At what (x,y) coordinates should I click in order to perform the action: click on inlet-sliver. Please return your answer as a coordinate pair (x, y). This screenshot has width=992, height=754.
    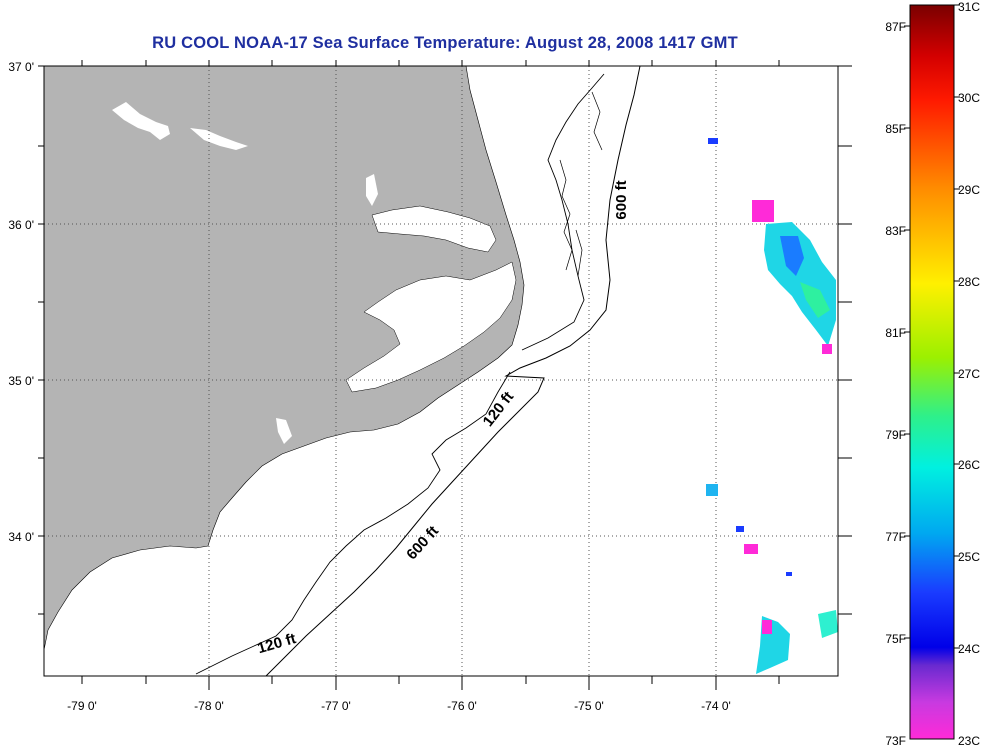
    Looking at the image, I should click on (284, 431).